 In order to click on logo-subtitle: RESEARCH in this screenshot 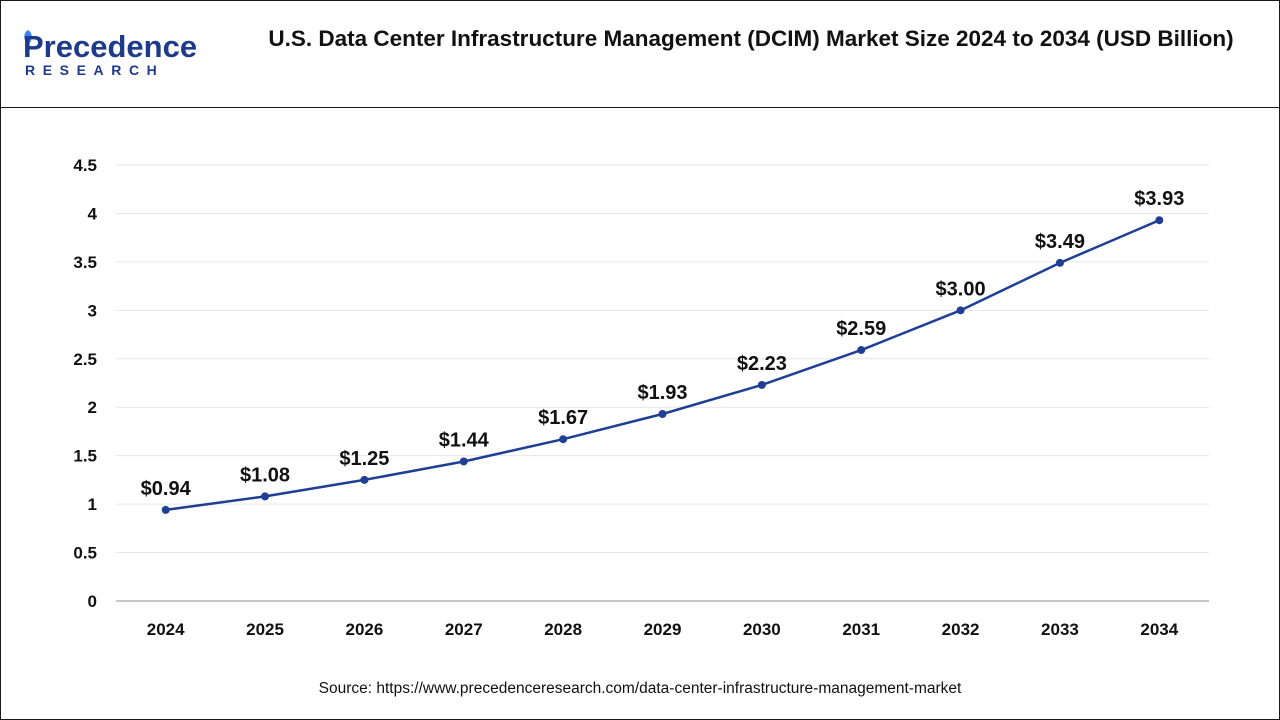, I will do `click(95, 70)`.